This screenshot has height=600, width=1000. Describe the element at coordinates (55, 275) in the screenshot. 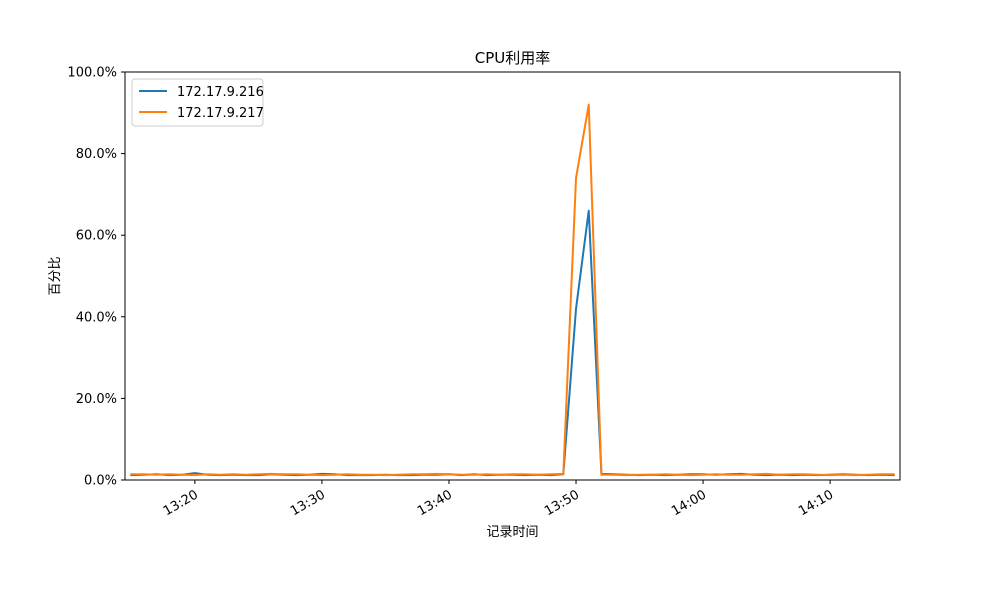

I see `y-axis-title: 百分比` at that location.